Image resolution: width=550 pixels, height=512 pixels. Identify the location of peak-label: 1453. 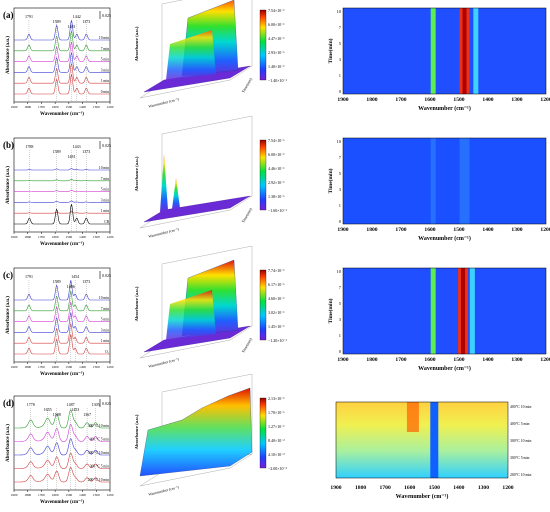
(75, 409).